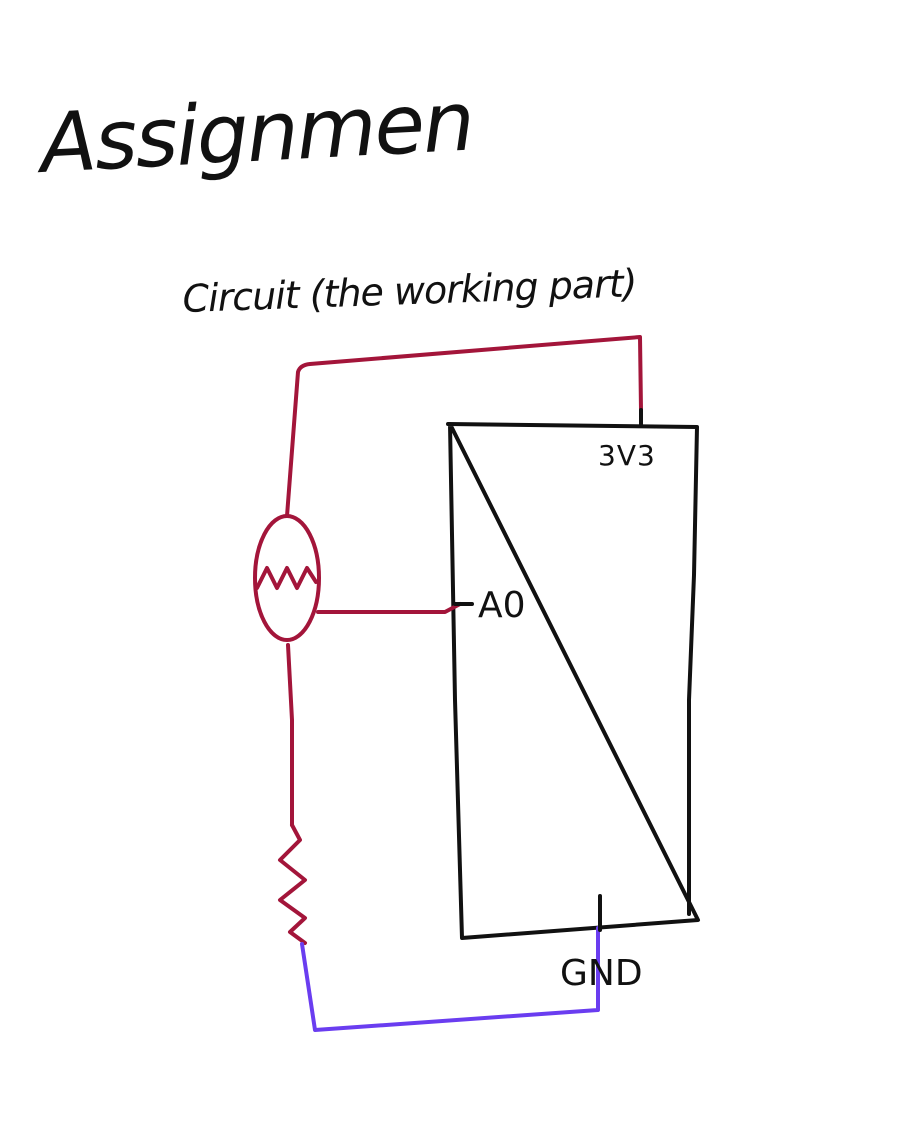 The height and width of the screenshot is (1127, 917). Describe the element at coordinates (290, 735) in the screenshot. I see `sensor-to-resistor-wire` at that location.